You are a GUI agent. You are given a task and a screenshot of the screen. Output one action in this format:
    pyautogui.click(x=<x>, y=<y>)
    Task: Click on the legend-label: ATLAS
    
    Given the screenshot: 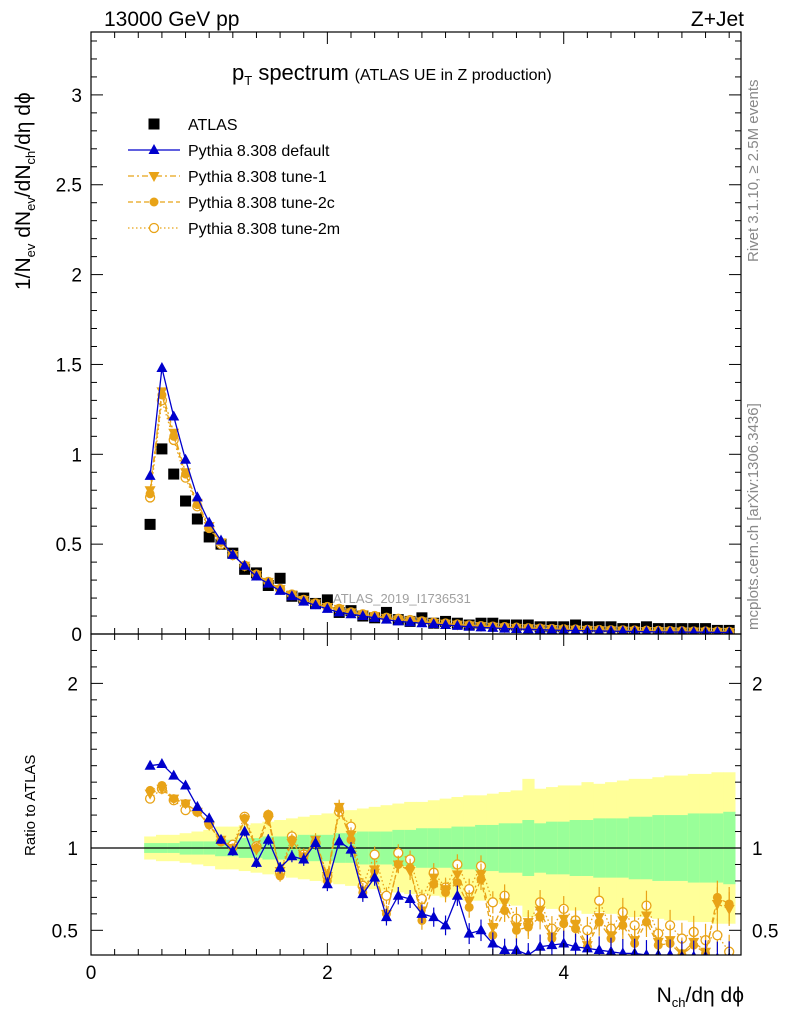 What is the action you would take?
    pyautogui.click(x=213, y=125)
    